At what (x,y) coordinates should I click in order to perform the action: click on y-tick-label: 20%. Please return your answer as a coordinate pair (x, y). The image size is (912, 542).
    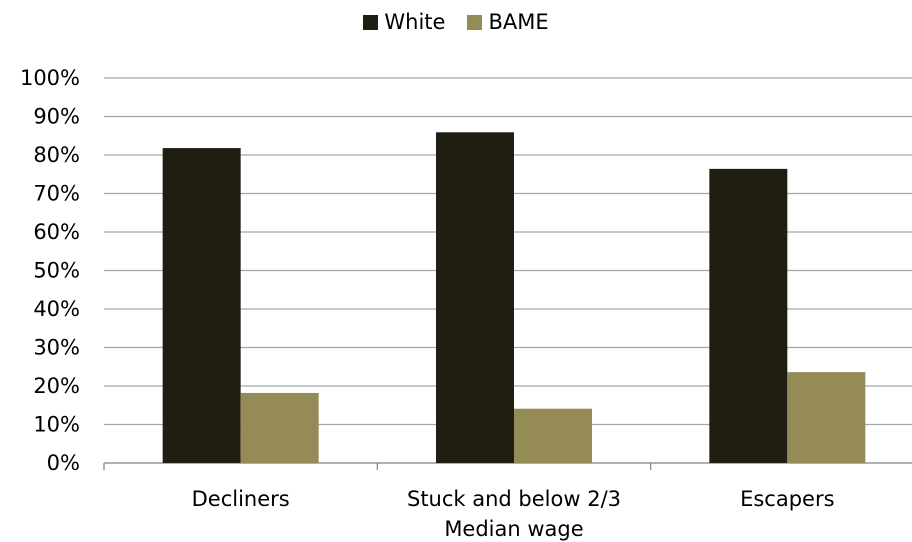
    Looking at the image, I should click on (56, 386).